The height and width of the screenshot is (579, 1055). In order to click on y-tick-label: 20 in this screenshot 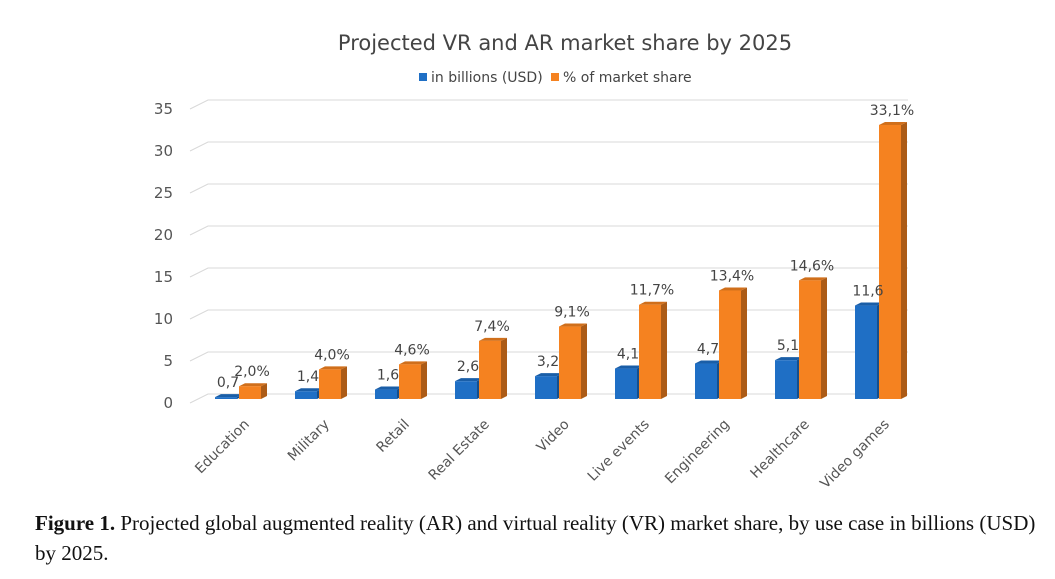, I will do `click(163, 235)`.